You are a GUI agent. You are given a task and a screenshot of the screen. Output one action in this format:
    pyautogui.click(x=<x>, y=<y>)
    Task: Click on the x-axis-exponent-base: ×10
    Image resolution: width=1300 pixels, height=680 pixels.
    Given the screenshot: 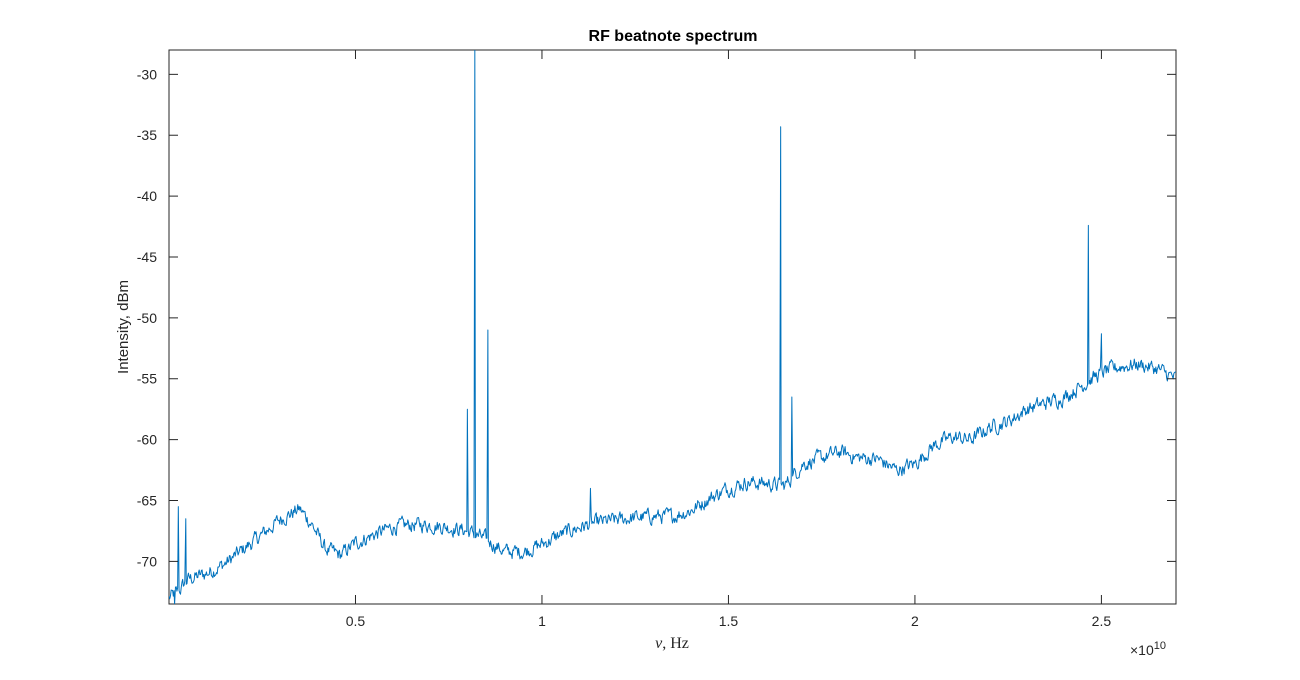 What is the action you would take?
    pyautogui.click(x=1142, y=650)
    